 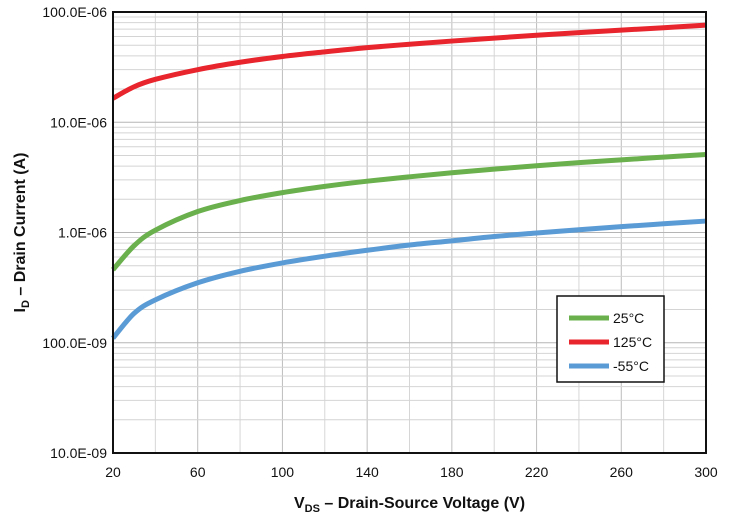 I want to click on y-tick-label: 100.0E-09, so click(x=74, y=343).